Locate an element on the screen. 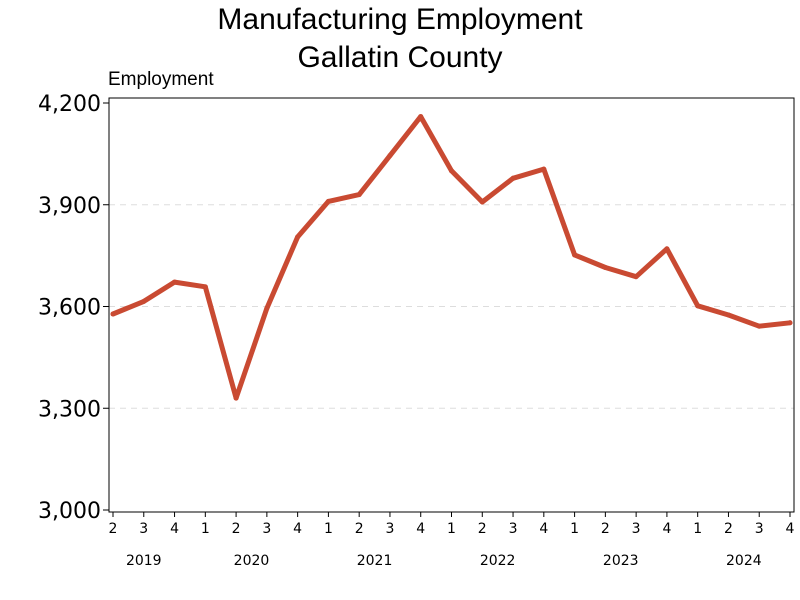 The width and height of the screenshot is (800, 600). y-axis-ticks: 3,000 3,300 3,600 3,900 4,200 is located at coordinates (73, 308).